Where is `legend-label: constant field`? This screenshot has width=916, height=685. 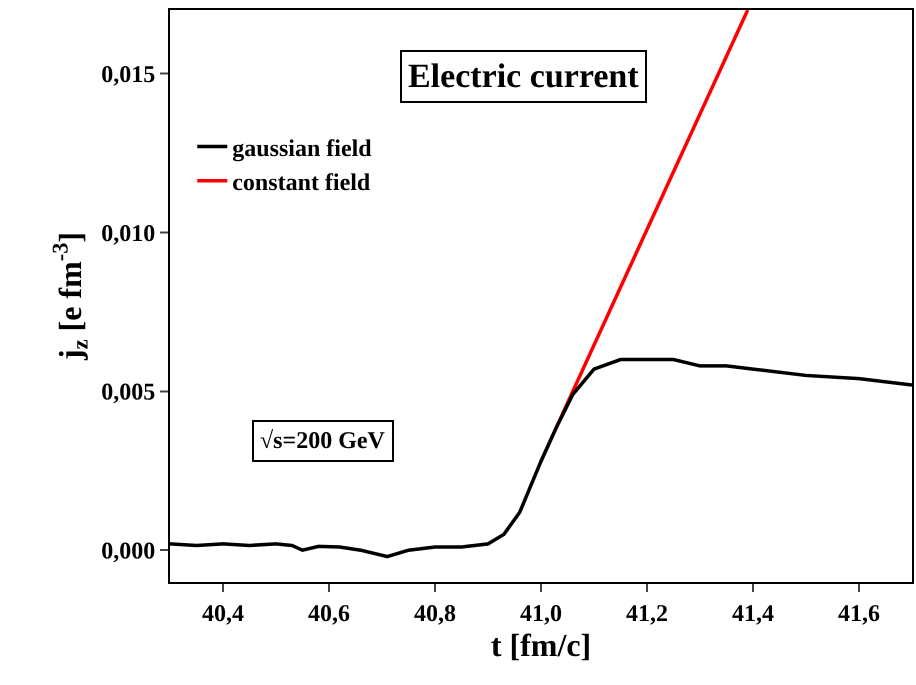
legend-label: constant field is located at coordinates (301, 183).